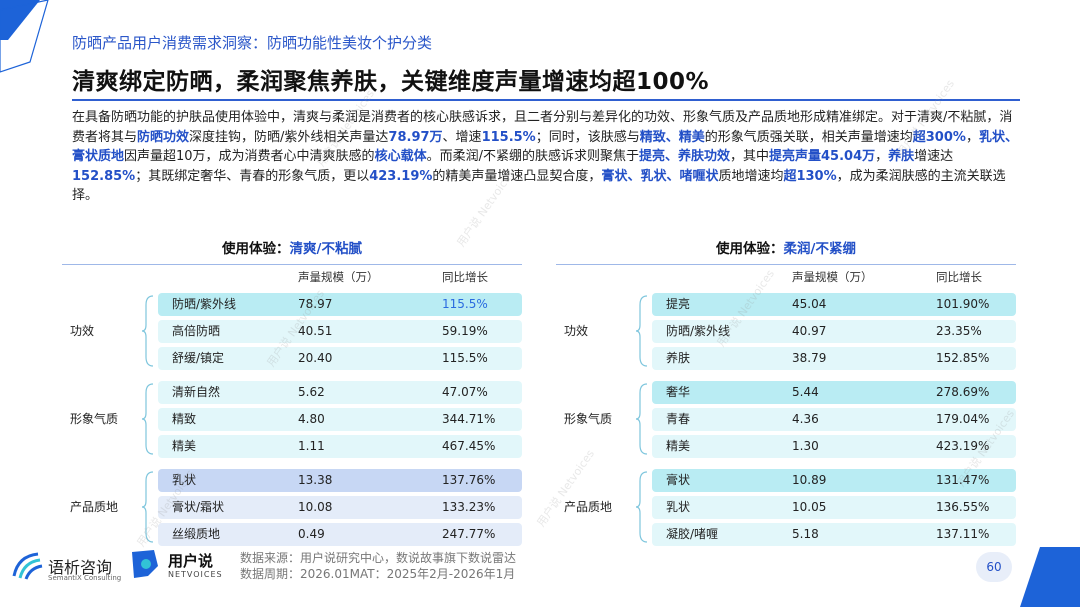 Image resolution: width=1080 pixels, height=607 pixels. I want to click on table-row: 乳状 13.38 137.76%, so click(340, 480).